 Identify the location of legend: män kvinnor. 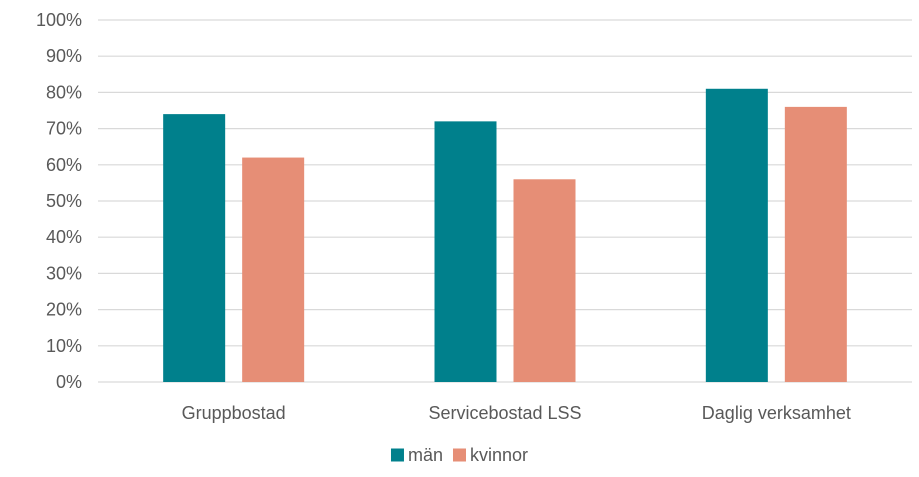
(459, 455).